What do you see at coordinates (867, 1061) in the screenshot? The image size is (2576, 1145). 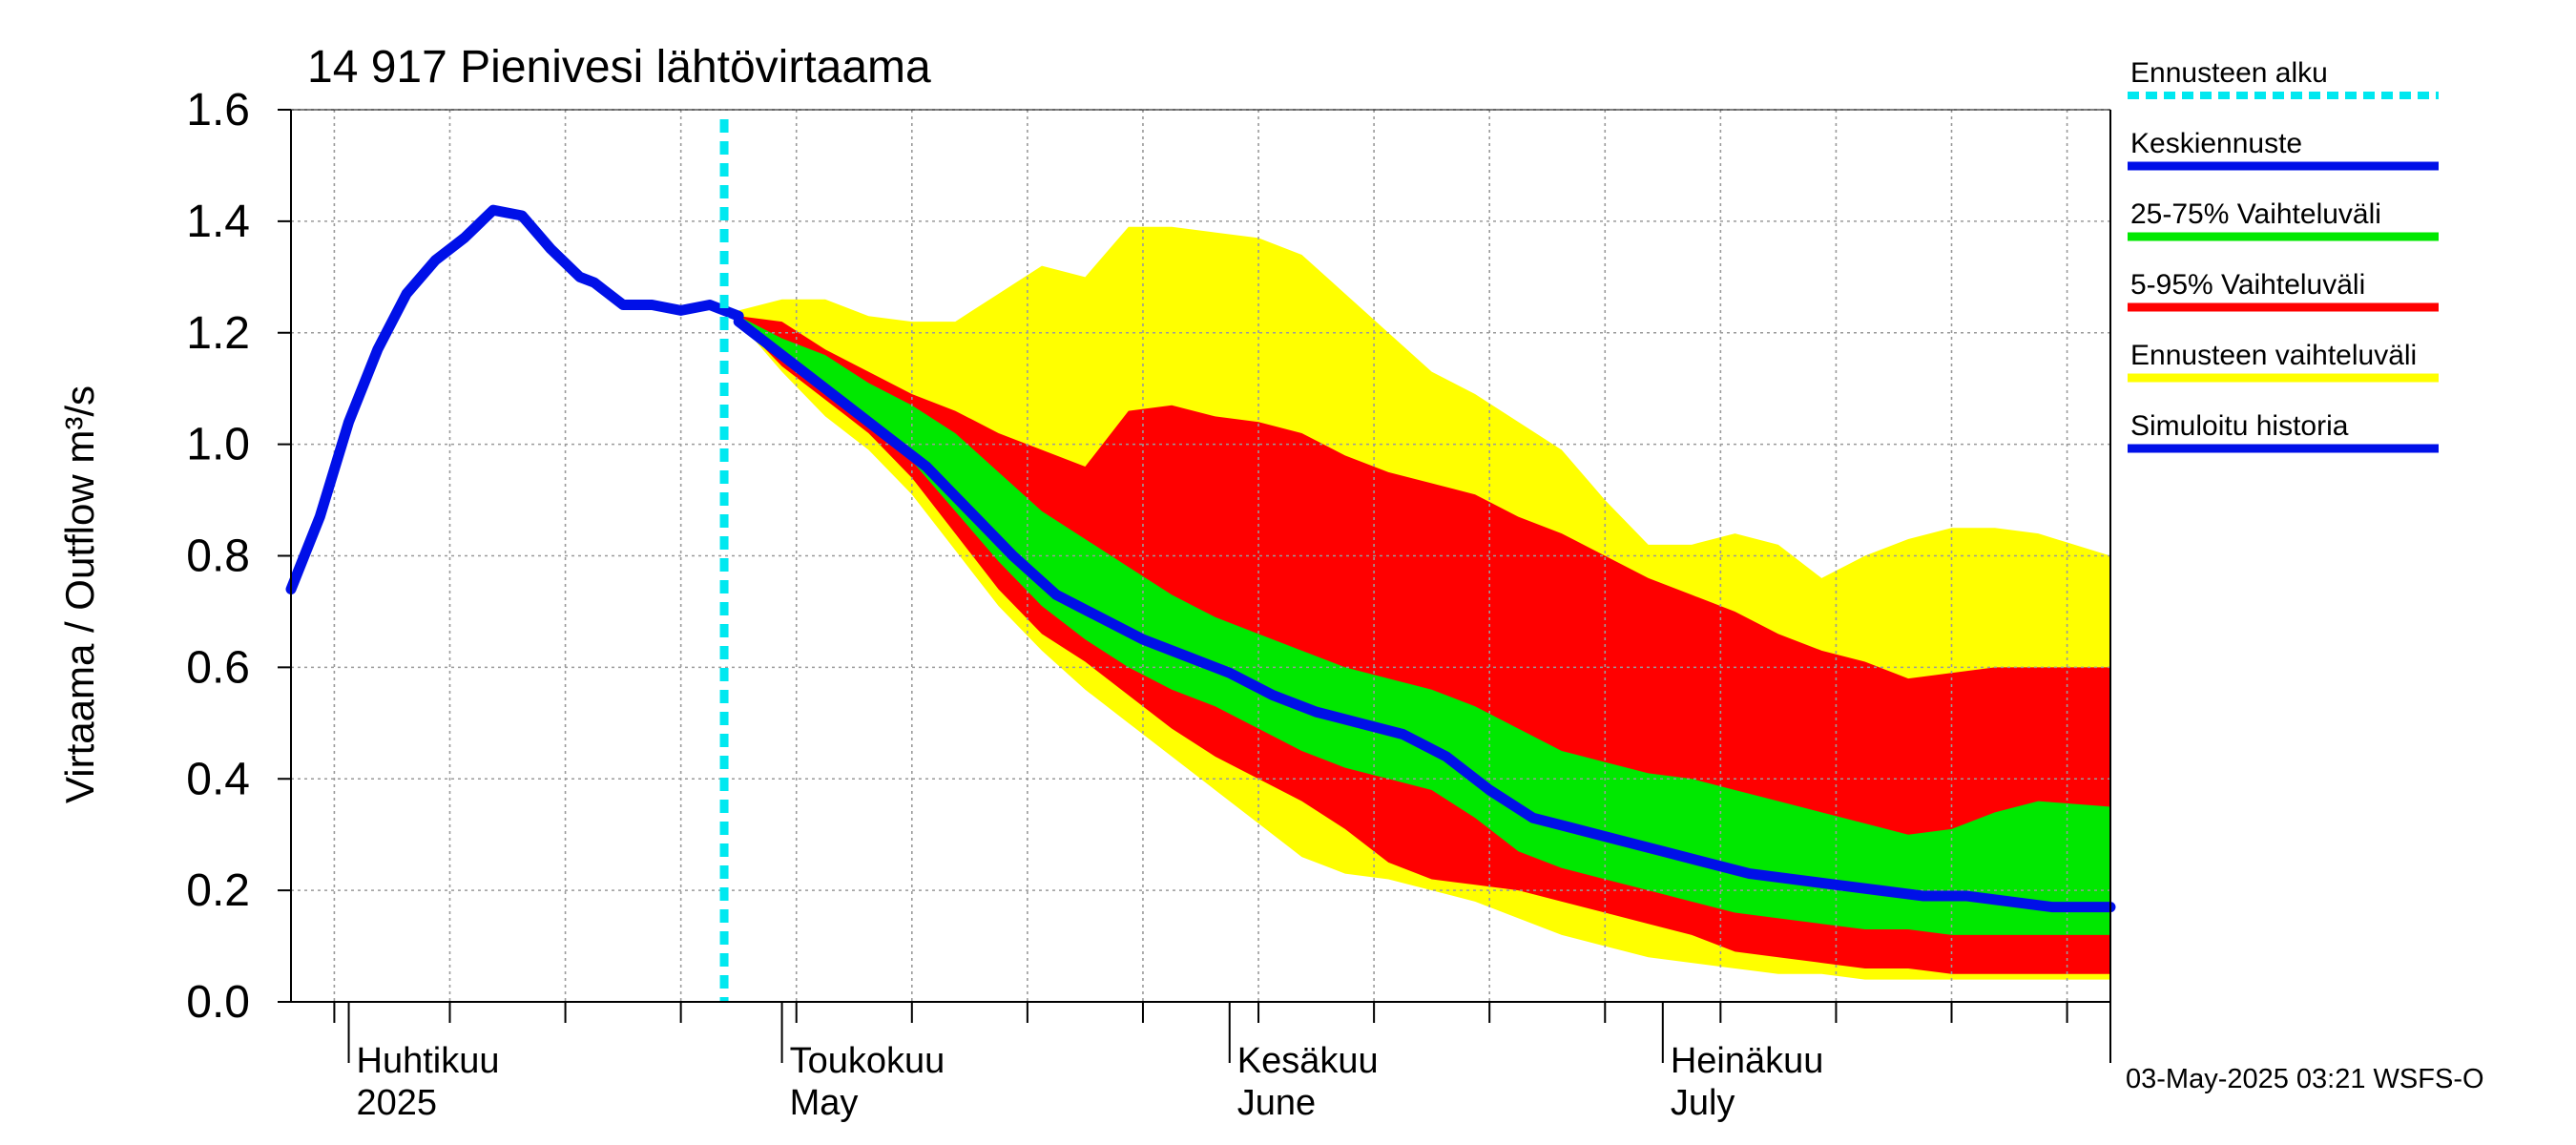 I see `month-label-fi: Toukokuu` at bounding box center [867, 1061].